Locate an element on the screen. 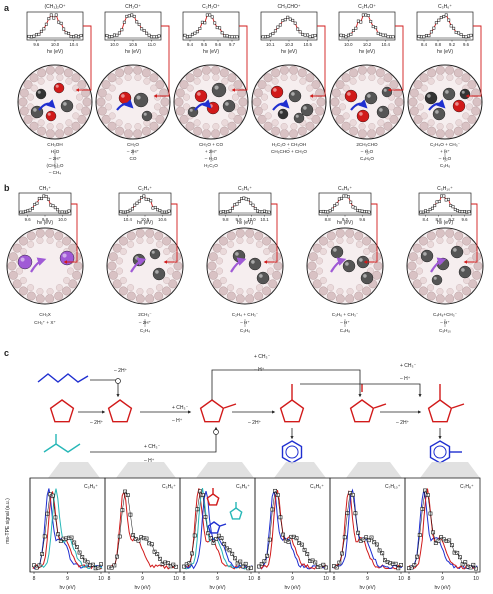 This screenshot has height=594, width=493. b-ion-4: C₅H₁₀⁺ is located at coordinates (445, 189).